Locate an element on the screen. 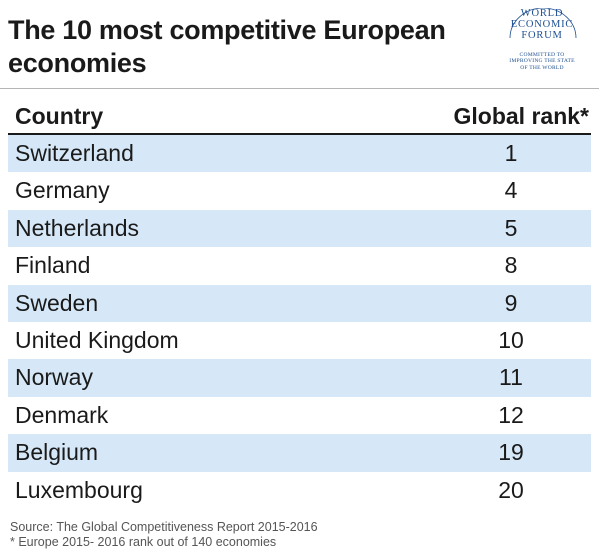 The width and height of the screenshot is (599, 557). title-divider is located at coordinates (299, 88).